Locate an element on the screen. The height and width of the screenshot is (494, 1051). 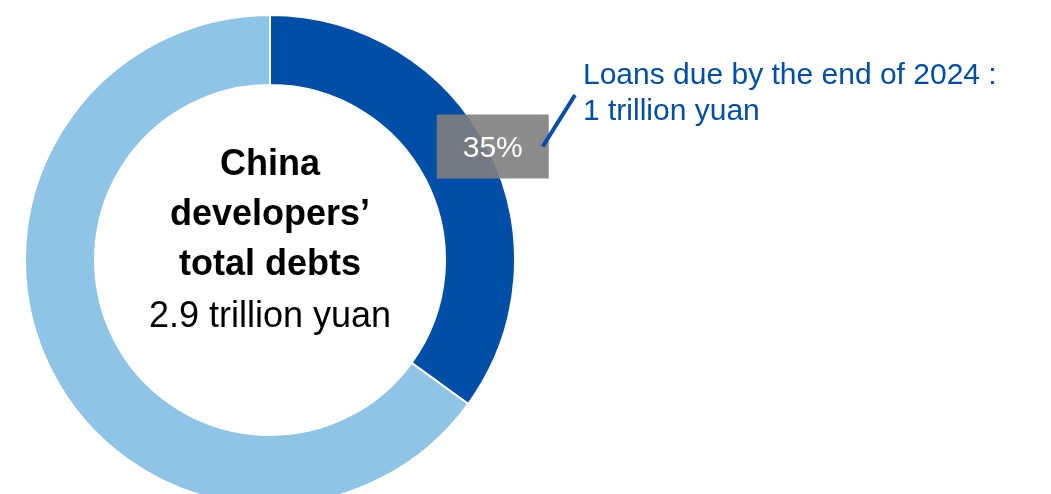
slice-label: Loans due by the end of 2024 : 1 trillion yuan is located at coordinates (790, 91).